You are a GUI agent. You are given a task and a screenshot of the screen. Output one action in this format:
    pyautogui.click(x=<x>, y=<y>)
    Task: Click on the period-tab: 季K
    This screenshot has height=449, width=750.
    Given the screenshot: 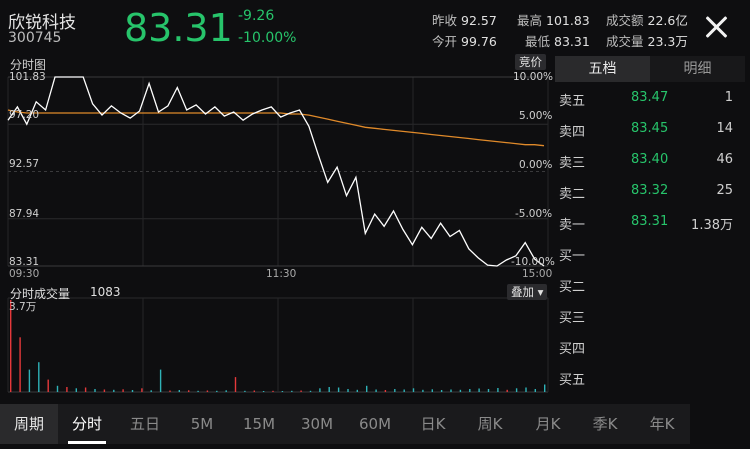 What is the action you would take?
    pyautogui.click(x=605, y=424)
    